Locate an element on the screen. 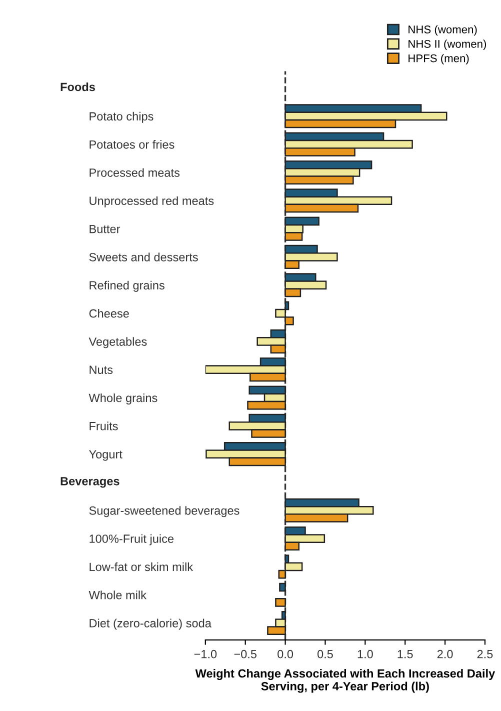  text: Foods is located at coordinates (77, 87).